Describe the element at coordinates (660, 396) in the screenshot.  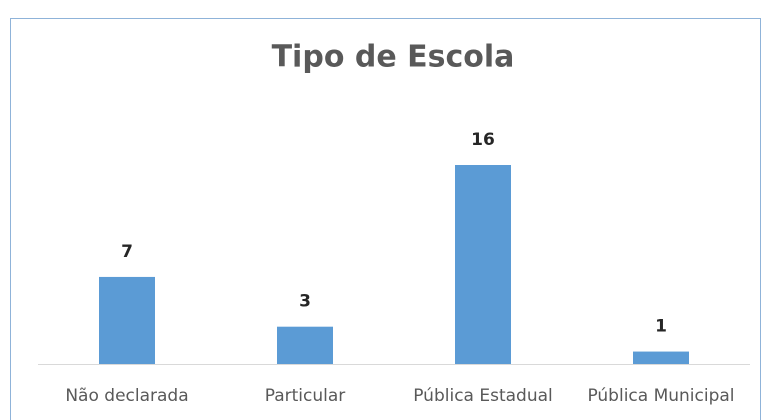
I see `x-tick-label: Pública Municipal` at that location.